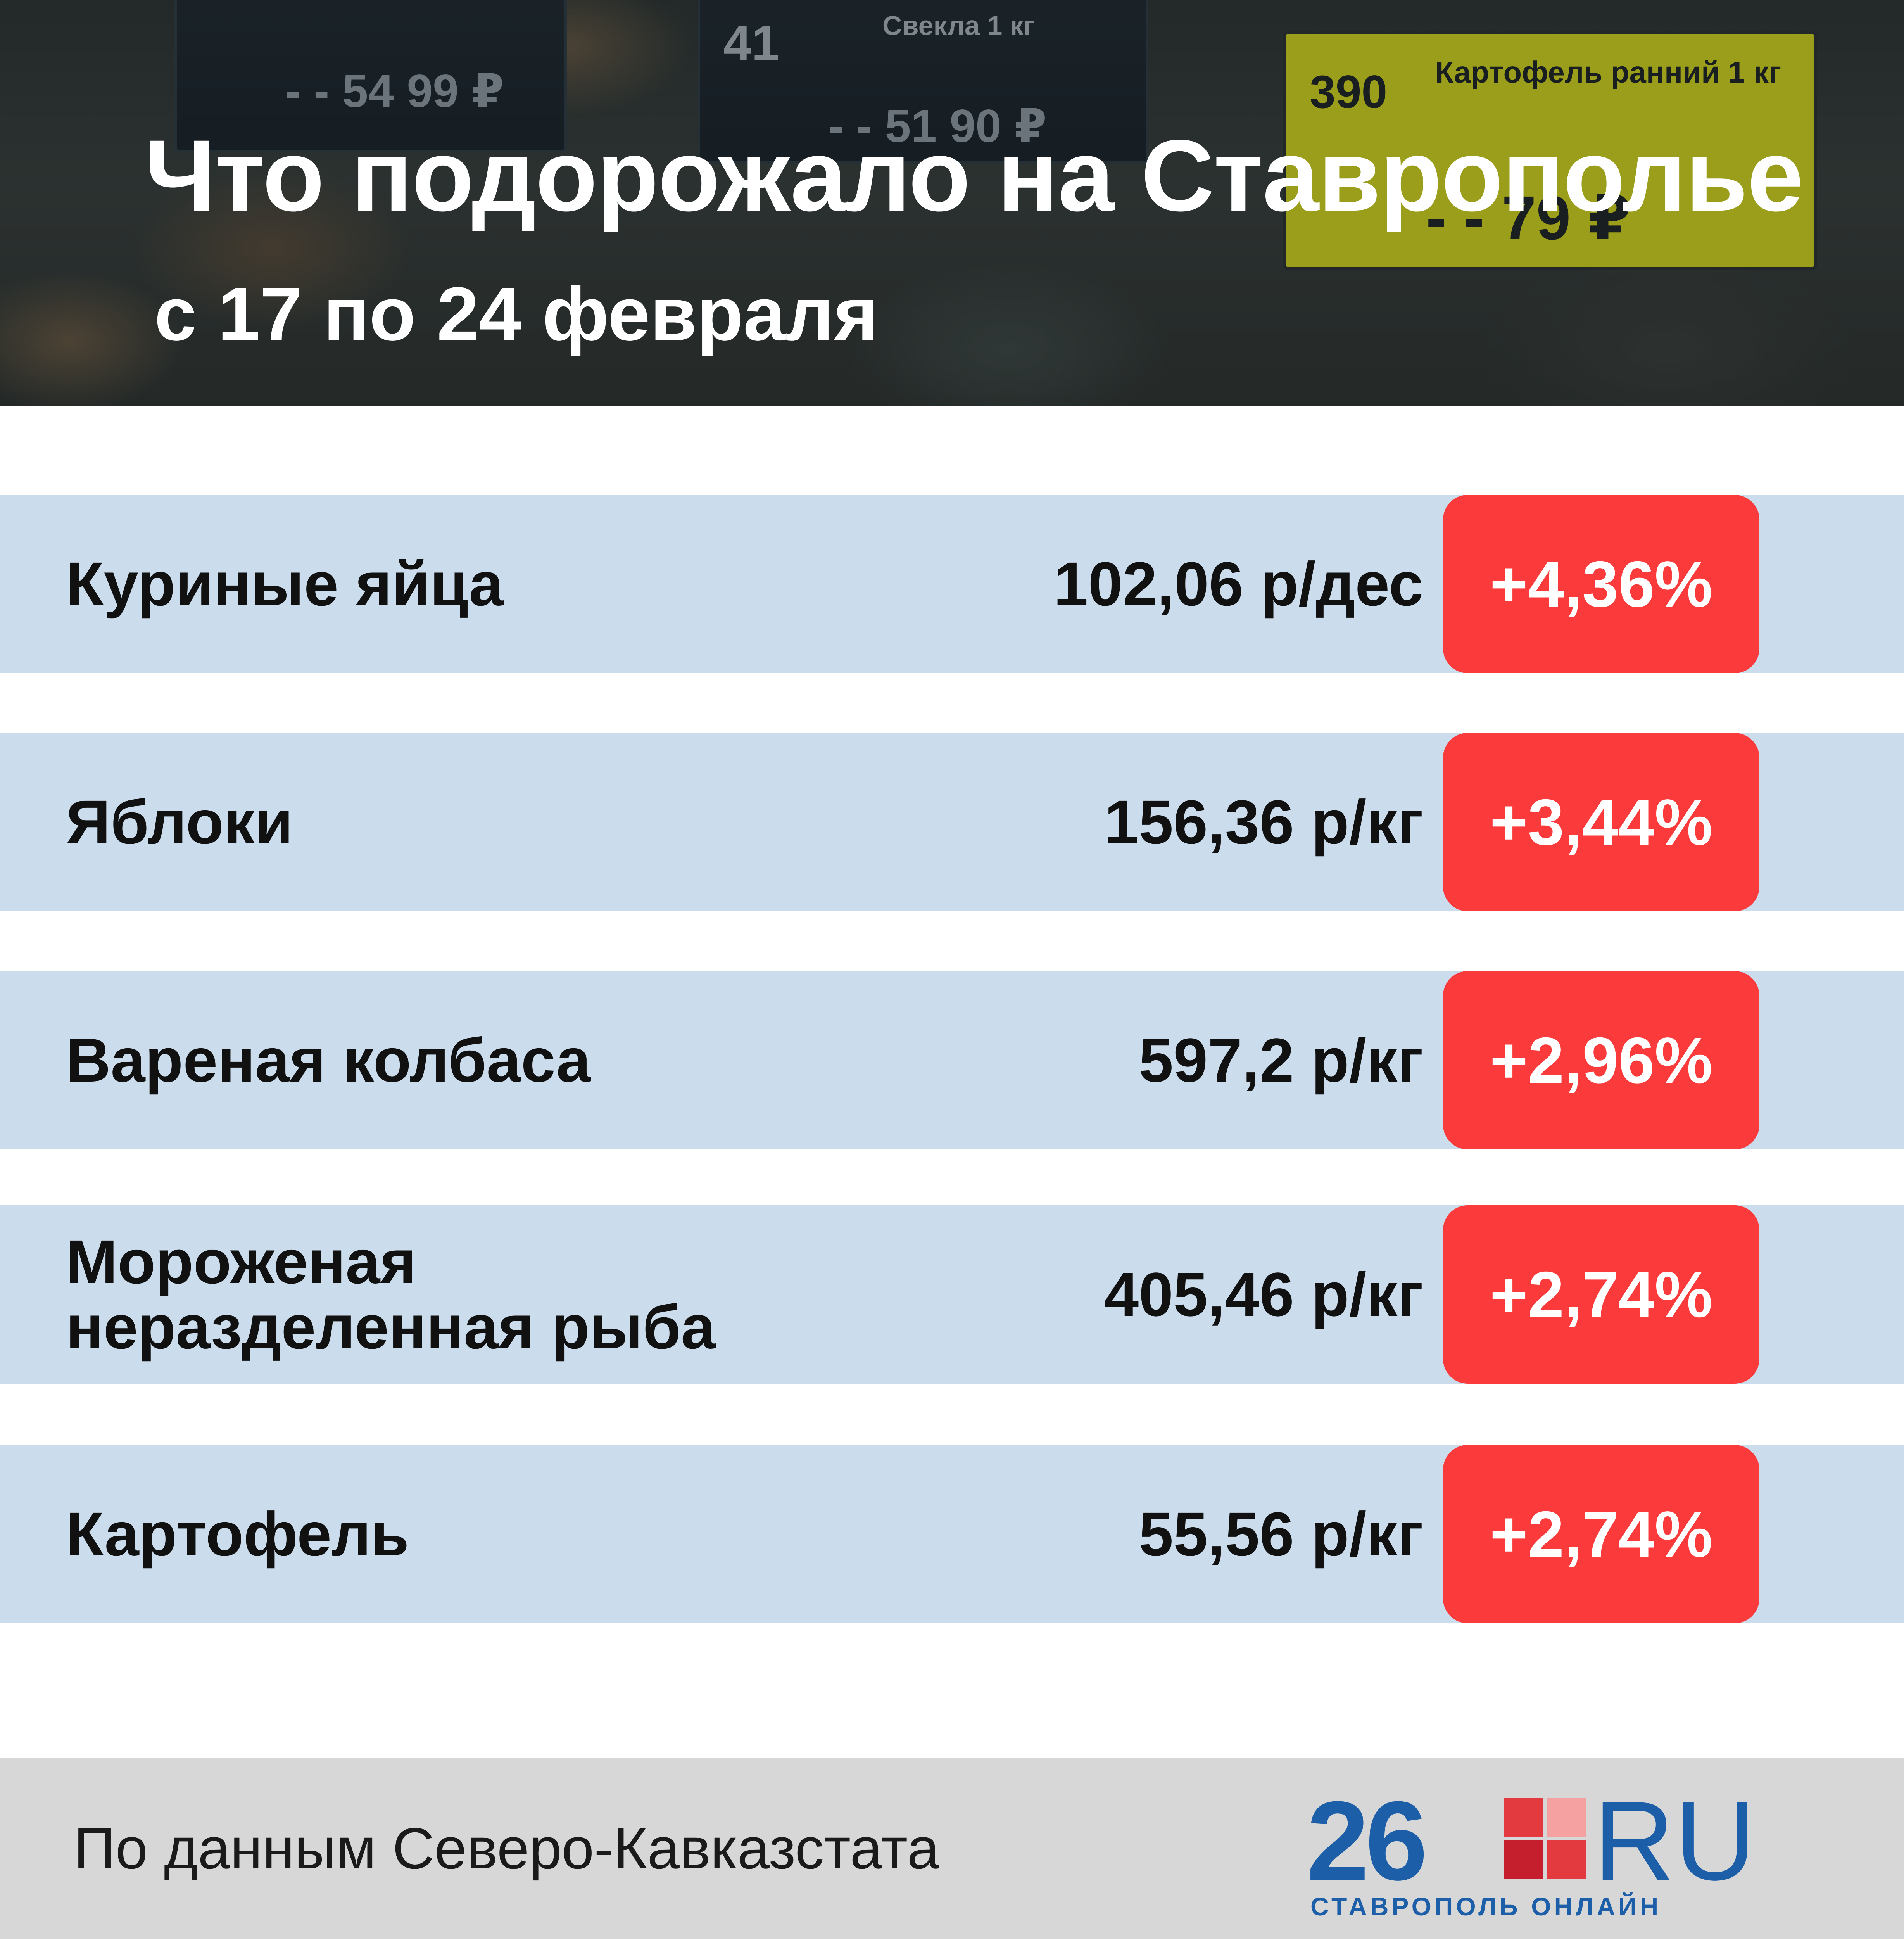 This screenshot has width=1904, height=1939. Describe the element at coordinates (237, 1534) in the screenshot. I see `product-name: Картофель` at that location.